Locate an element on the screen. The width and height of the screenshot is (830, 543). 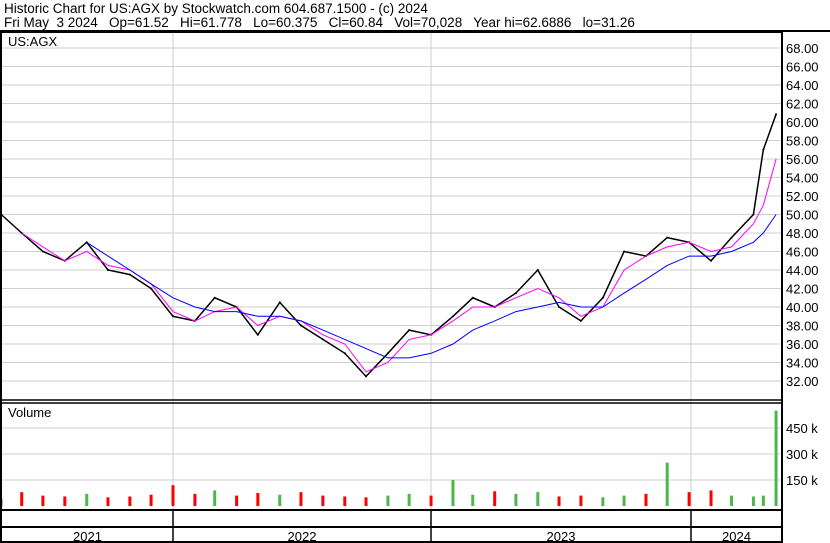
volume-tick-label: 450 k is located at coordinates (802, 428).